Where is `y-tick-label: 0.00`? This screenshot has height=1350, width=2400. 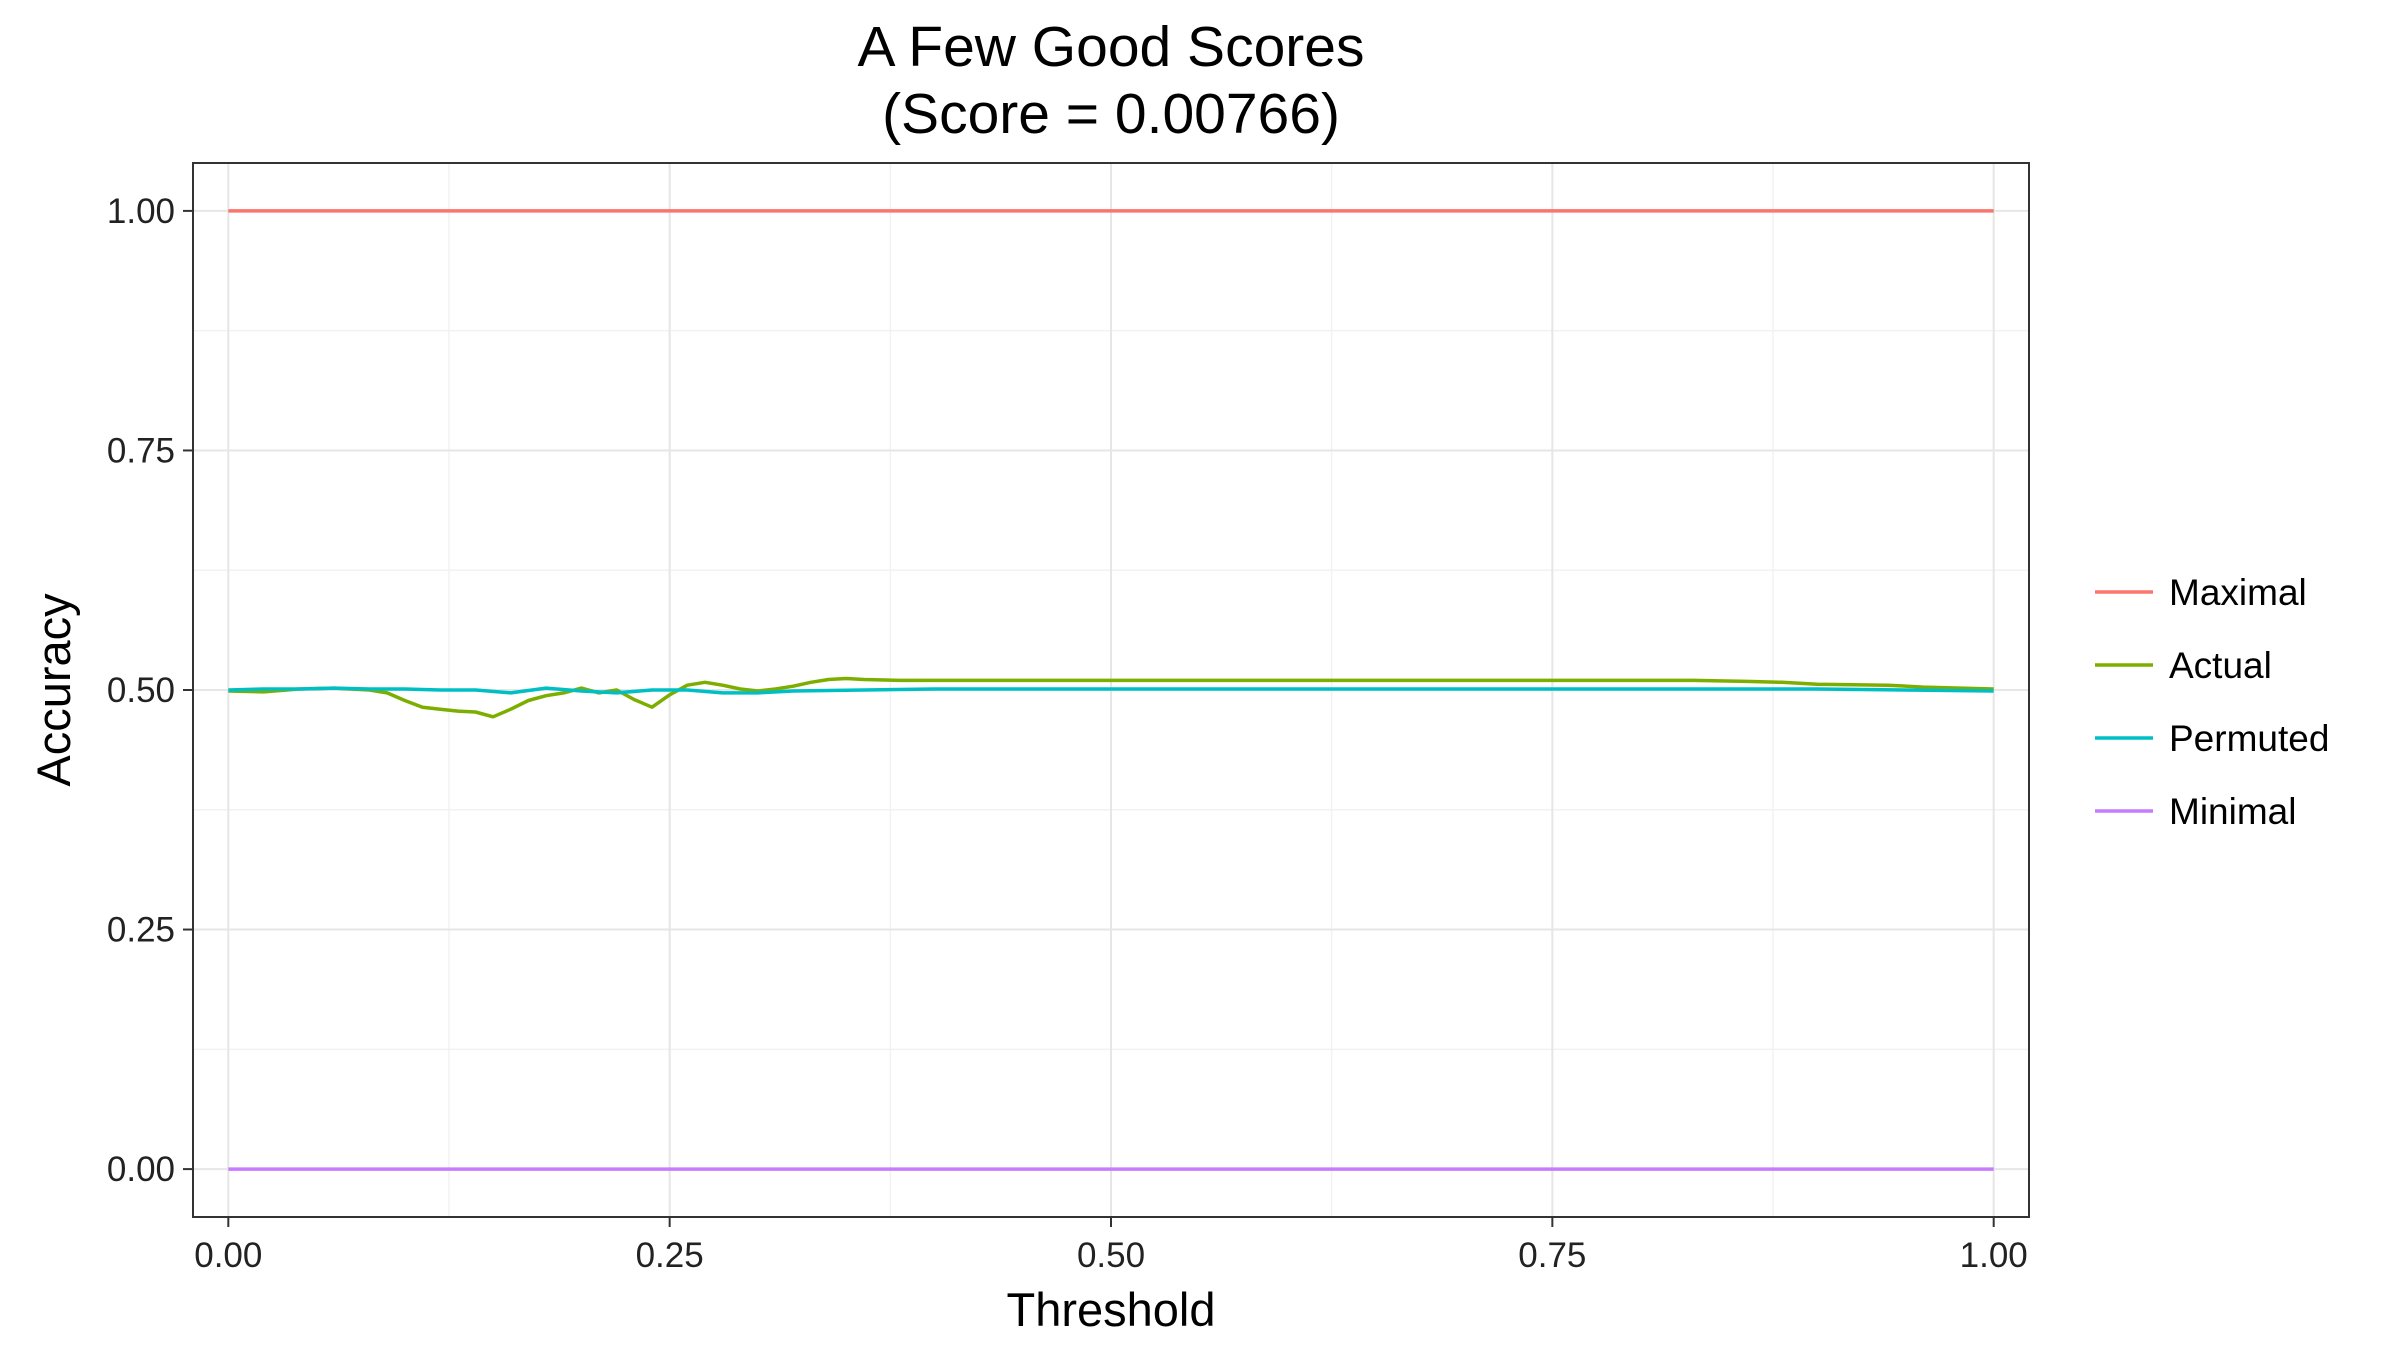 y-tick-label: 0.00 is located at coordinates (141, 1169).